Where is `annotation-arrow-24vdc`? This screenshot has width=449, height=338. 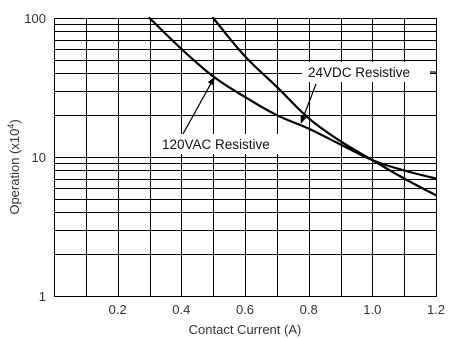 annotation-arrow-24vdc is located at coordinates (308, 103).